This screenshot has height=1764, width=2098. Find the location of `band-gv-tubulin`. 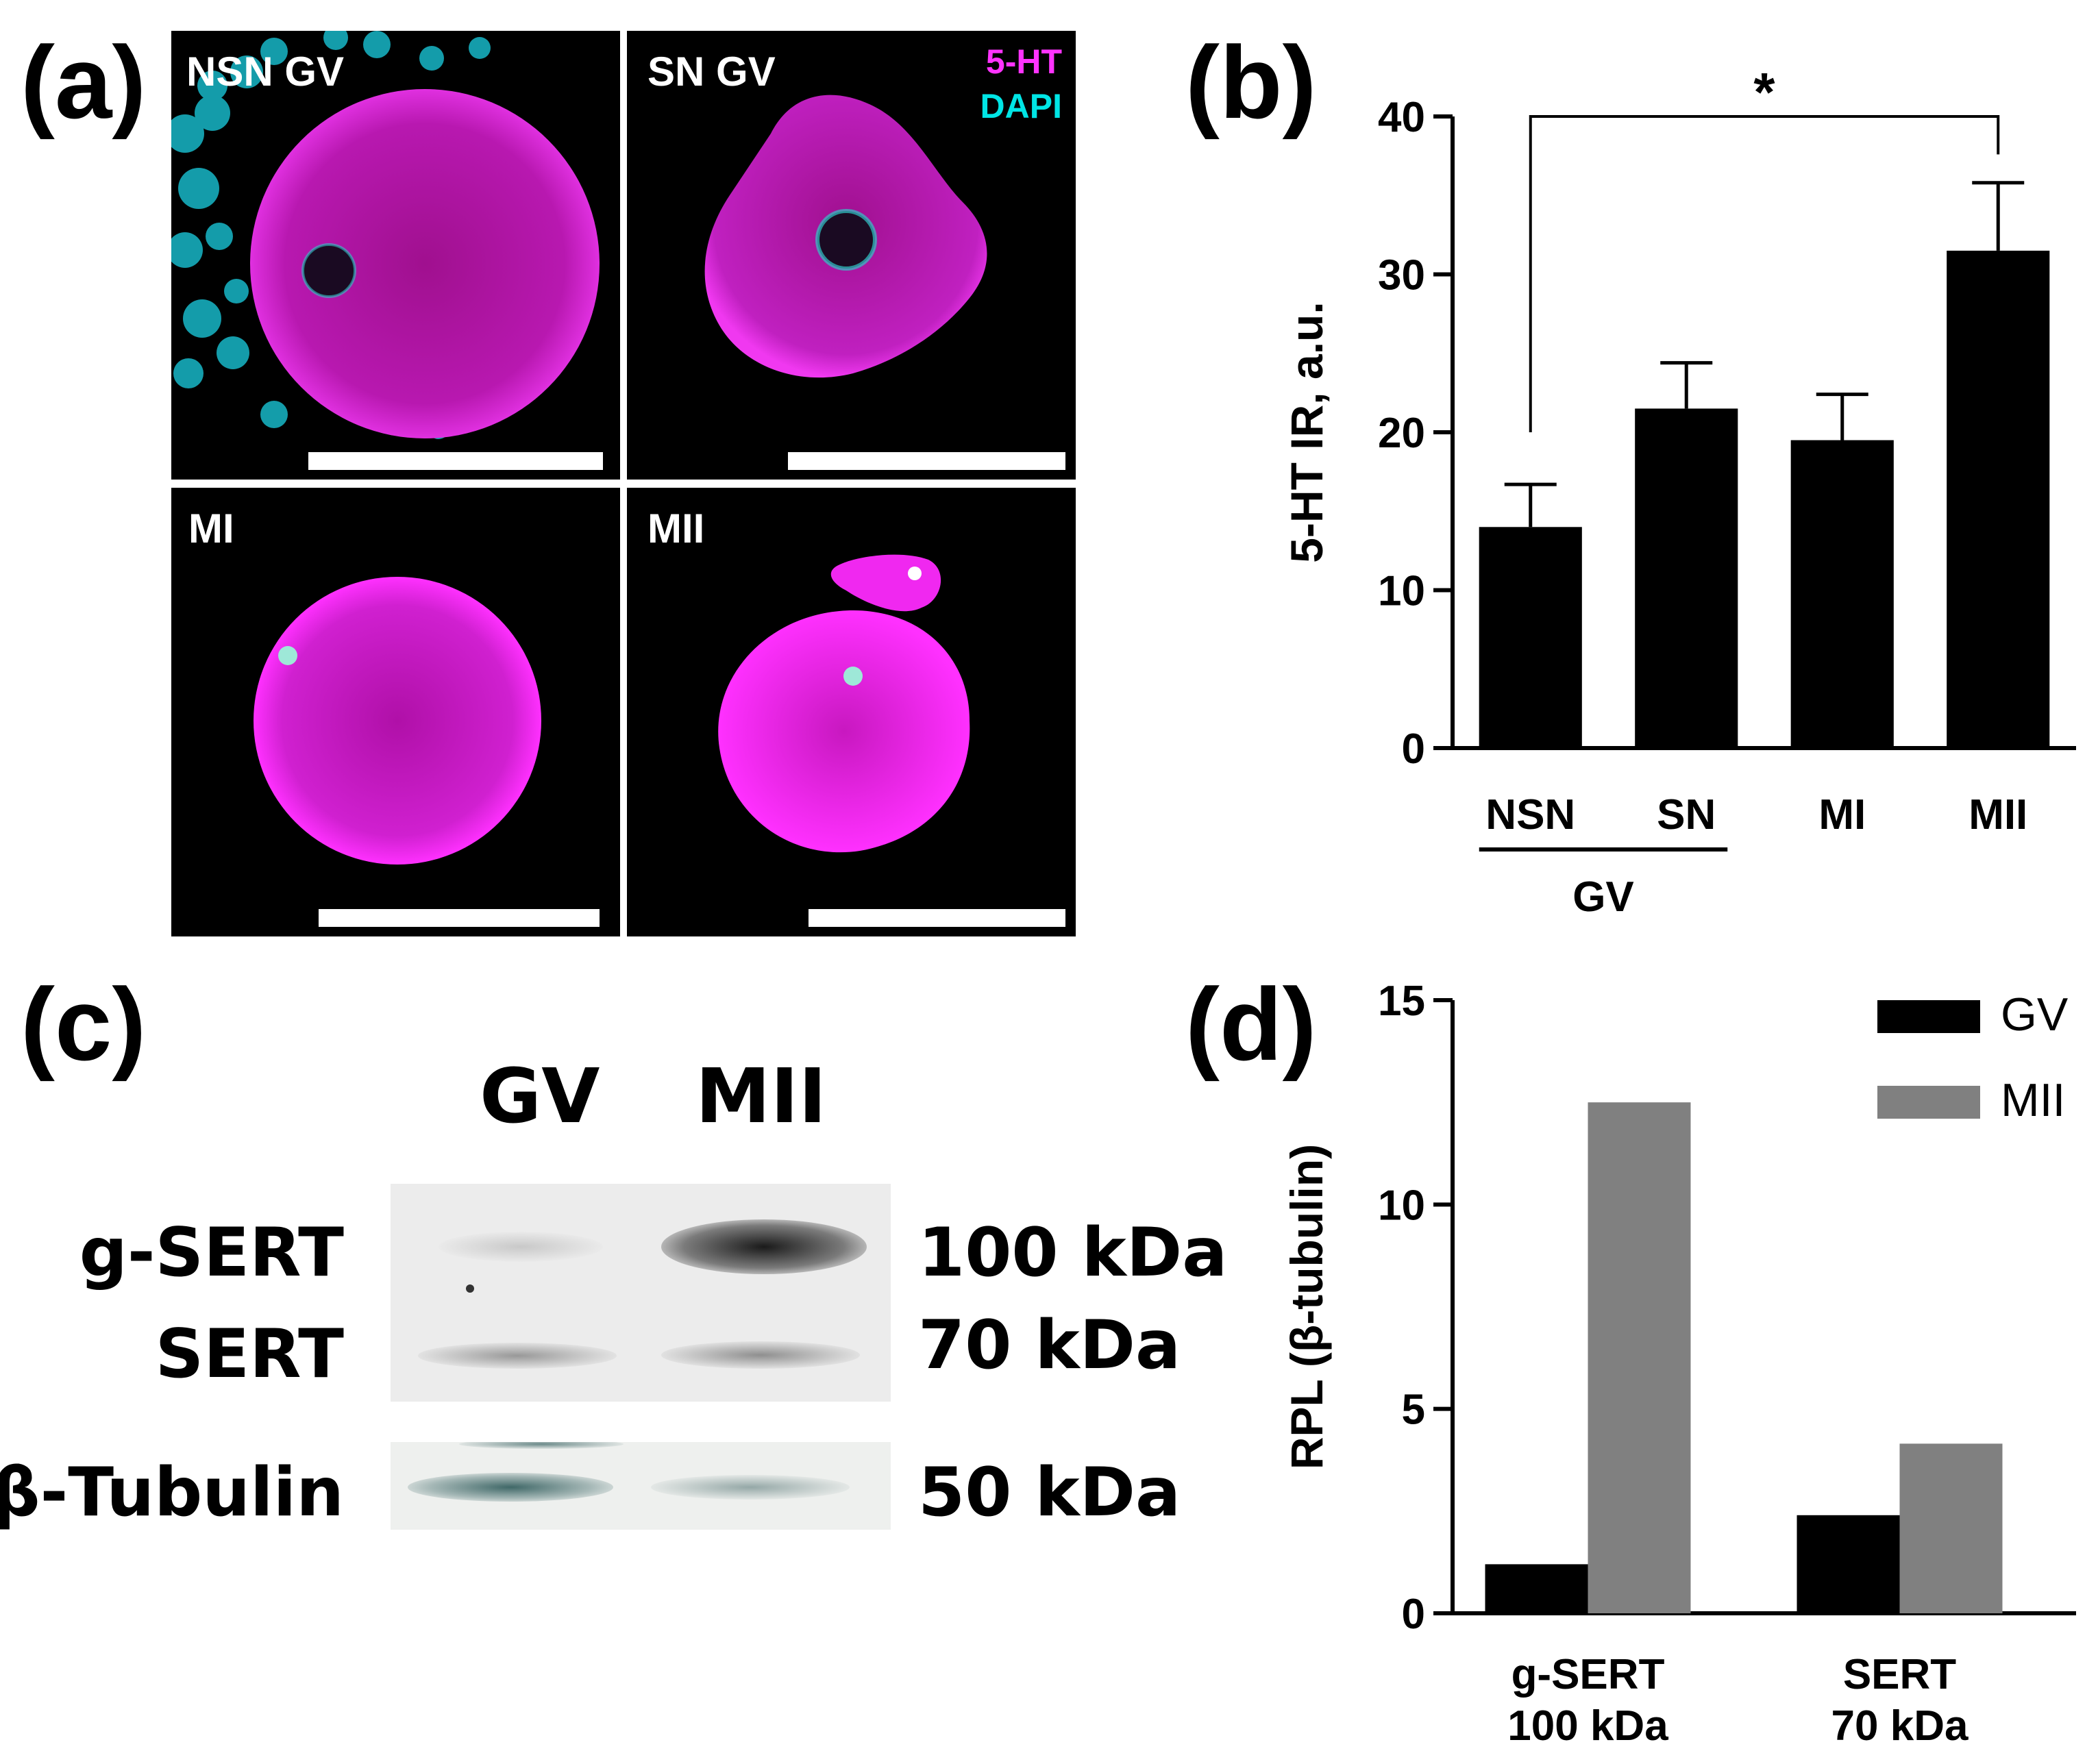

band-gv-tubulin is located at coordinates (510, 1487).